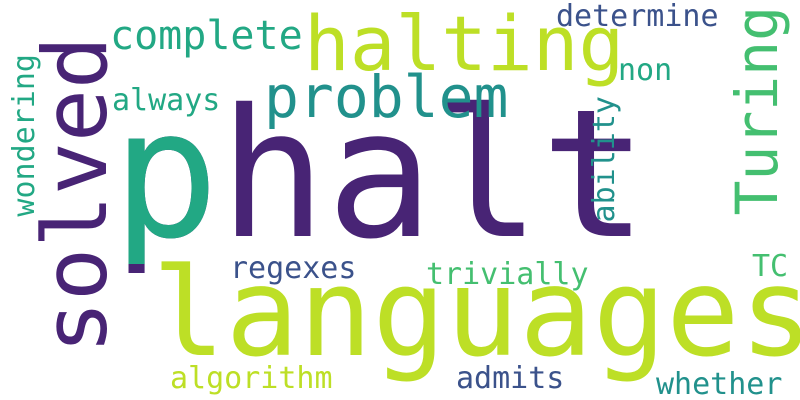 This screenshot has height=400, width=800. What do you see at coordinates (604, 159) in the screenshot?
I see `word-ability: ability` at bounding box center [604, 159].